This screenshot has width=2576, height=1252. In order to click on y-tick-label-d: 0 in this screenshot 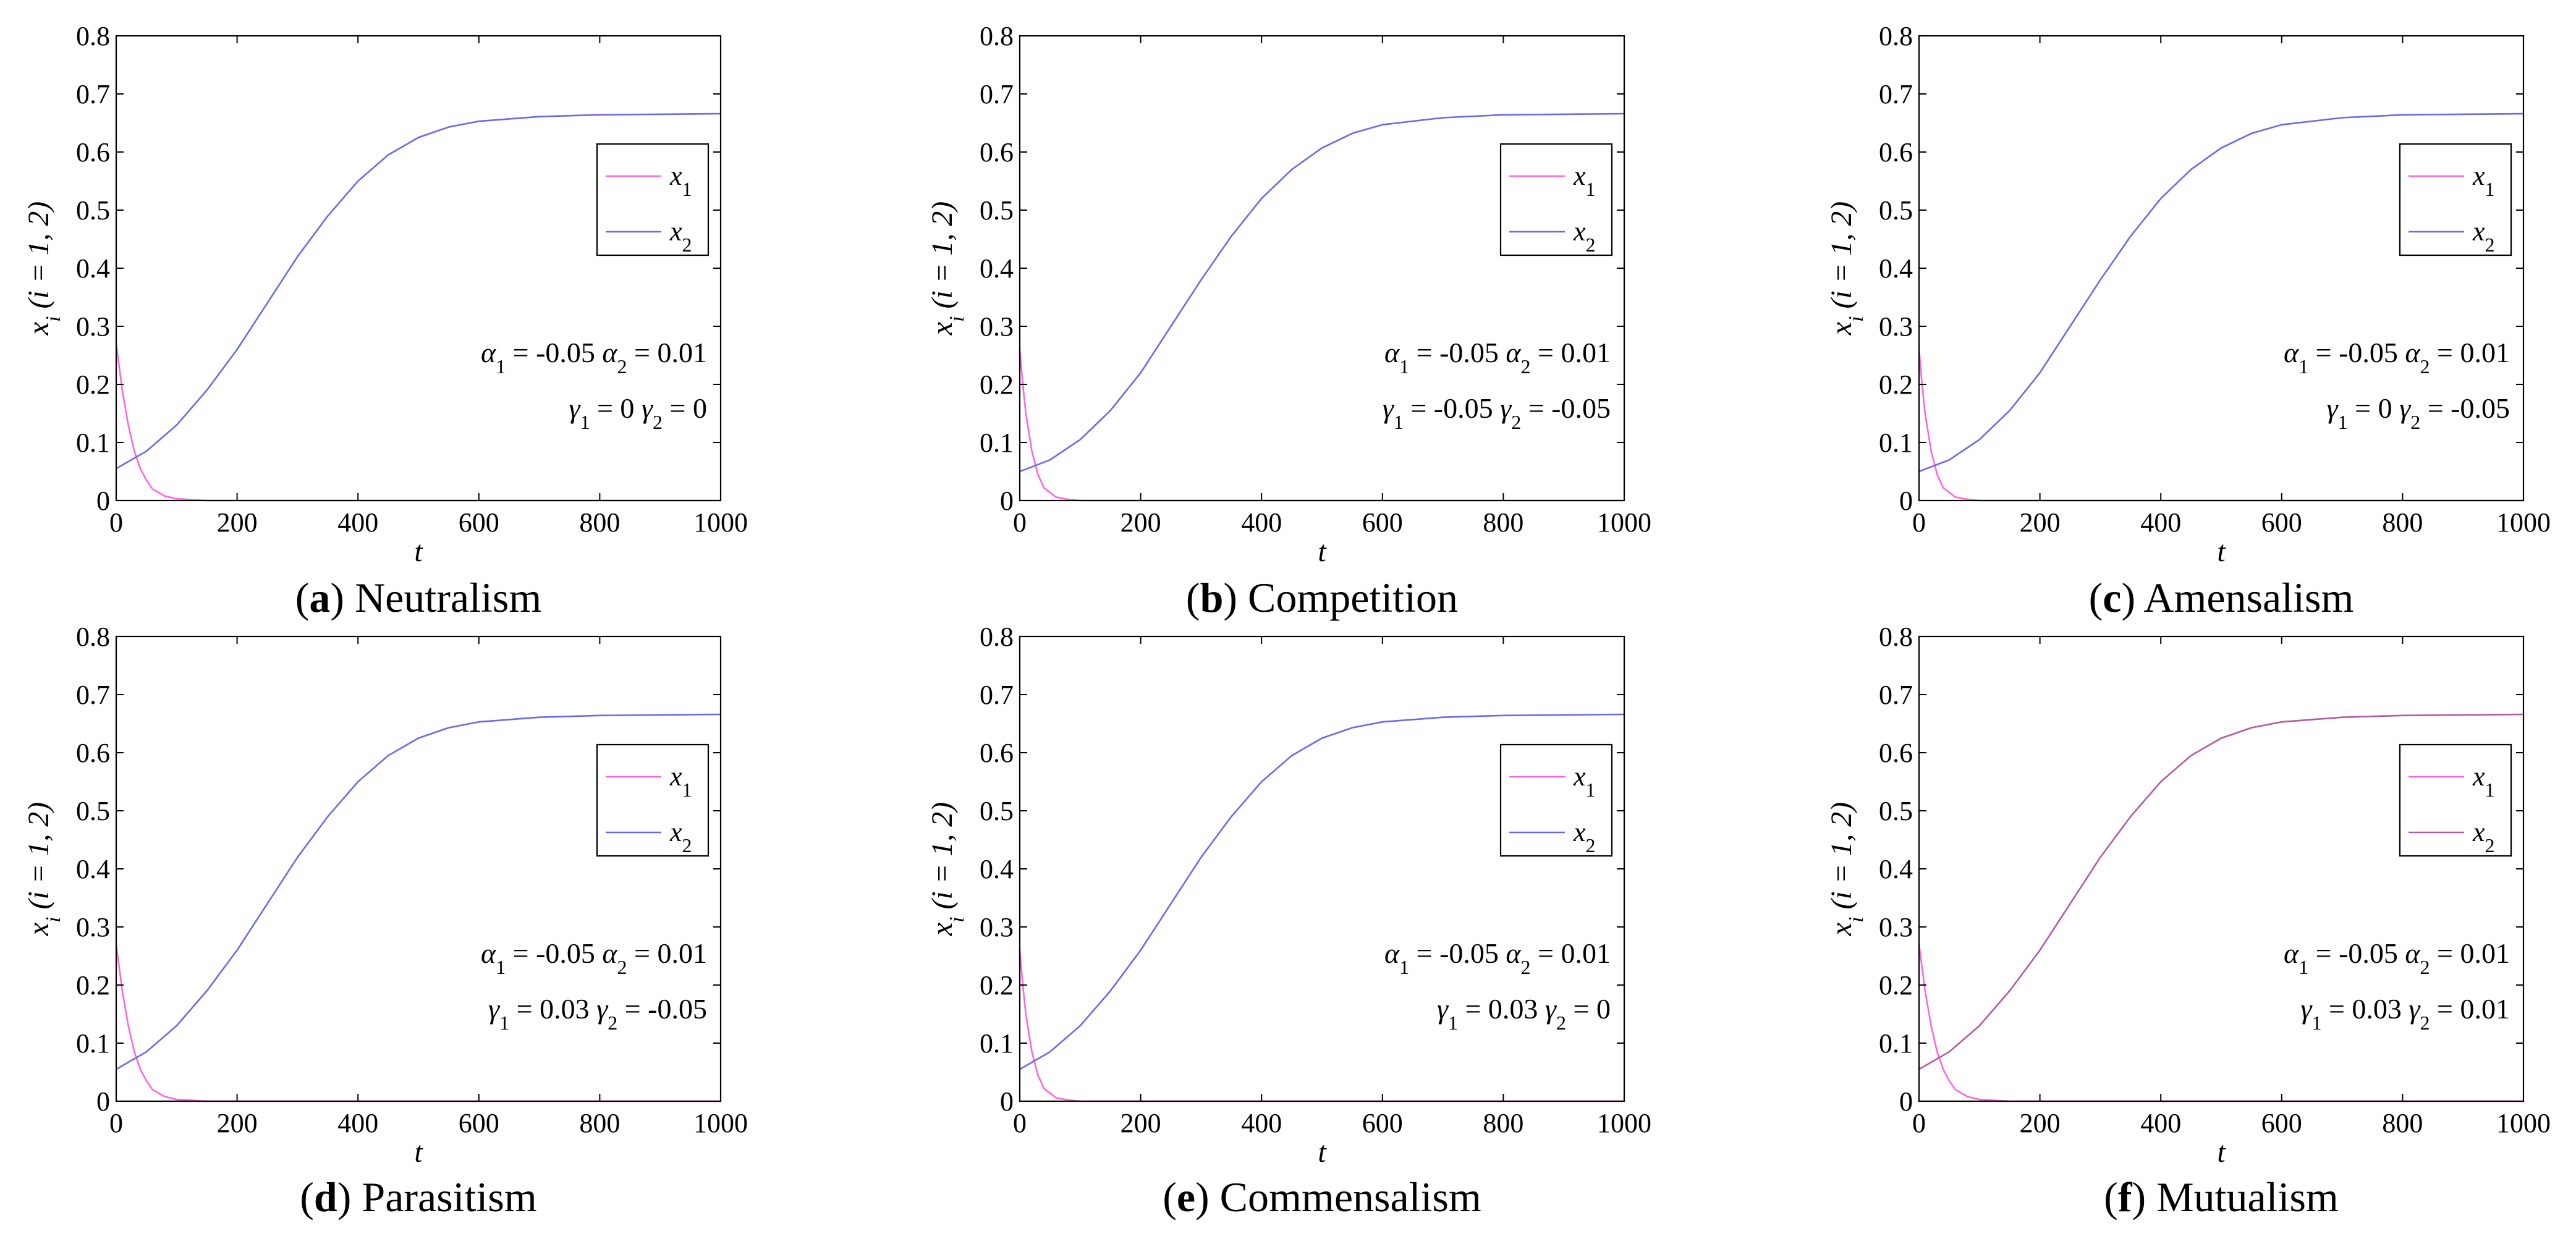, I will do `click(103, 1101)`.